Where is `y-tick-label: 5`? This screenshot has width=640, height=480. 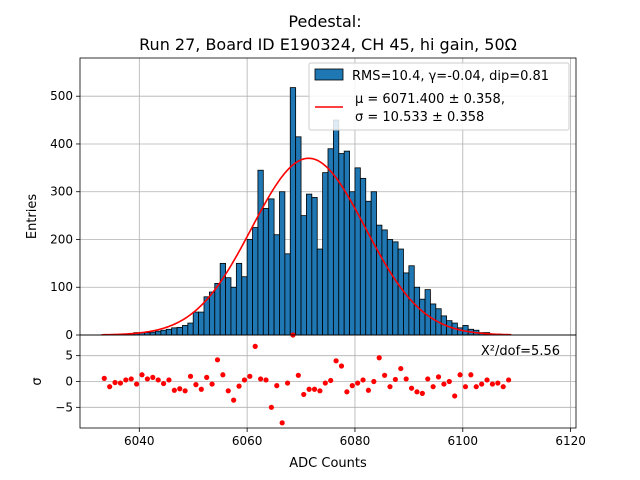 y-tick-label: 5 is located at coordinates (69, 356).